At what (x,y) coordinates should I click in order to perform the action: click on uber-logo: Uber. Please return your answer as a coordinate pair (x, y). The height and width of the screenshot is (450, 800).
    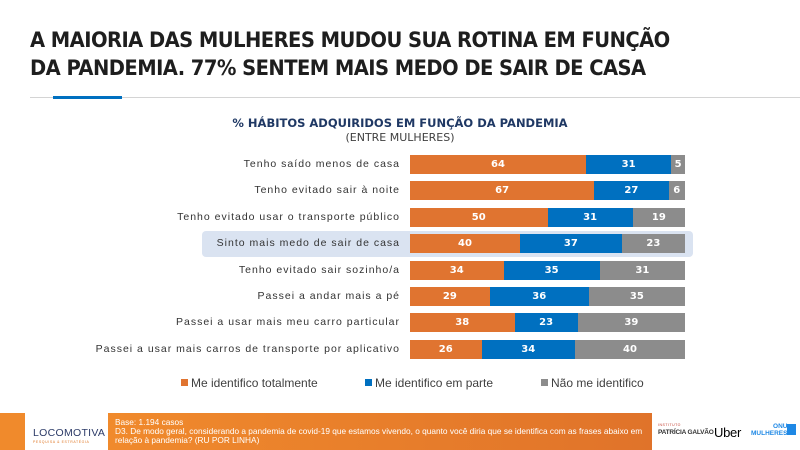
    Looking at the image, I should click on (727, 432).